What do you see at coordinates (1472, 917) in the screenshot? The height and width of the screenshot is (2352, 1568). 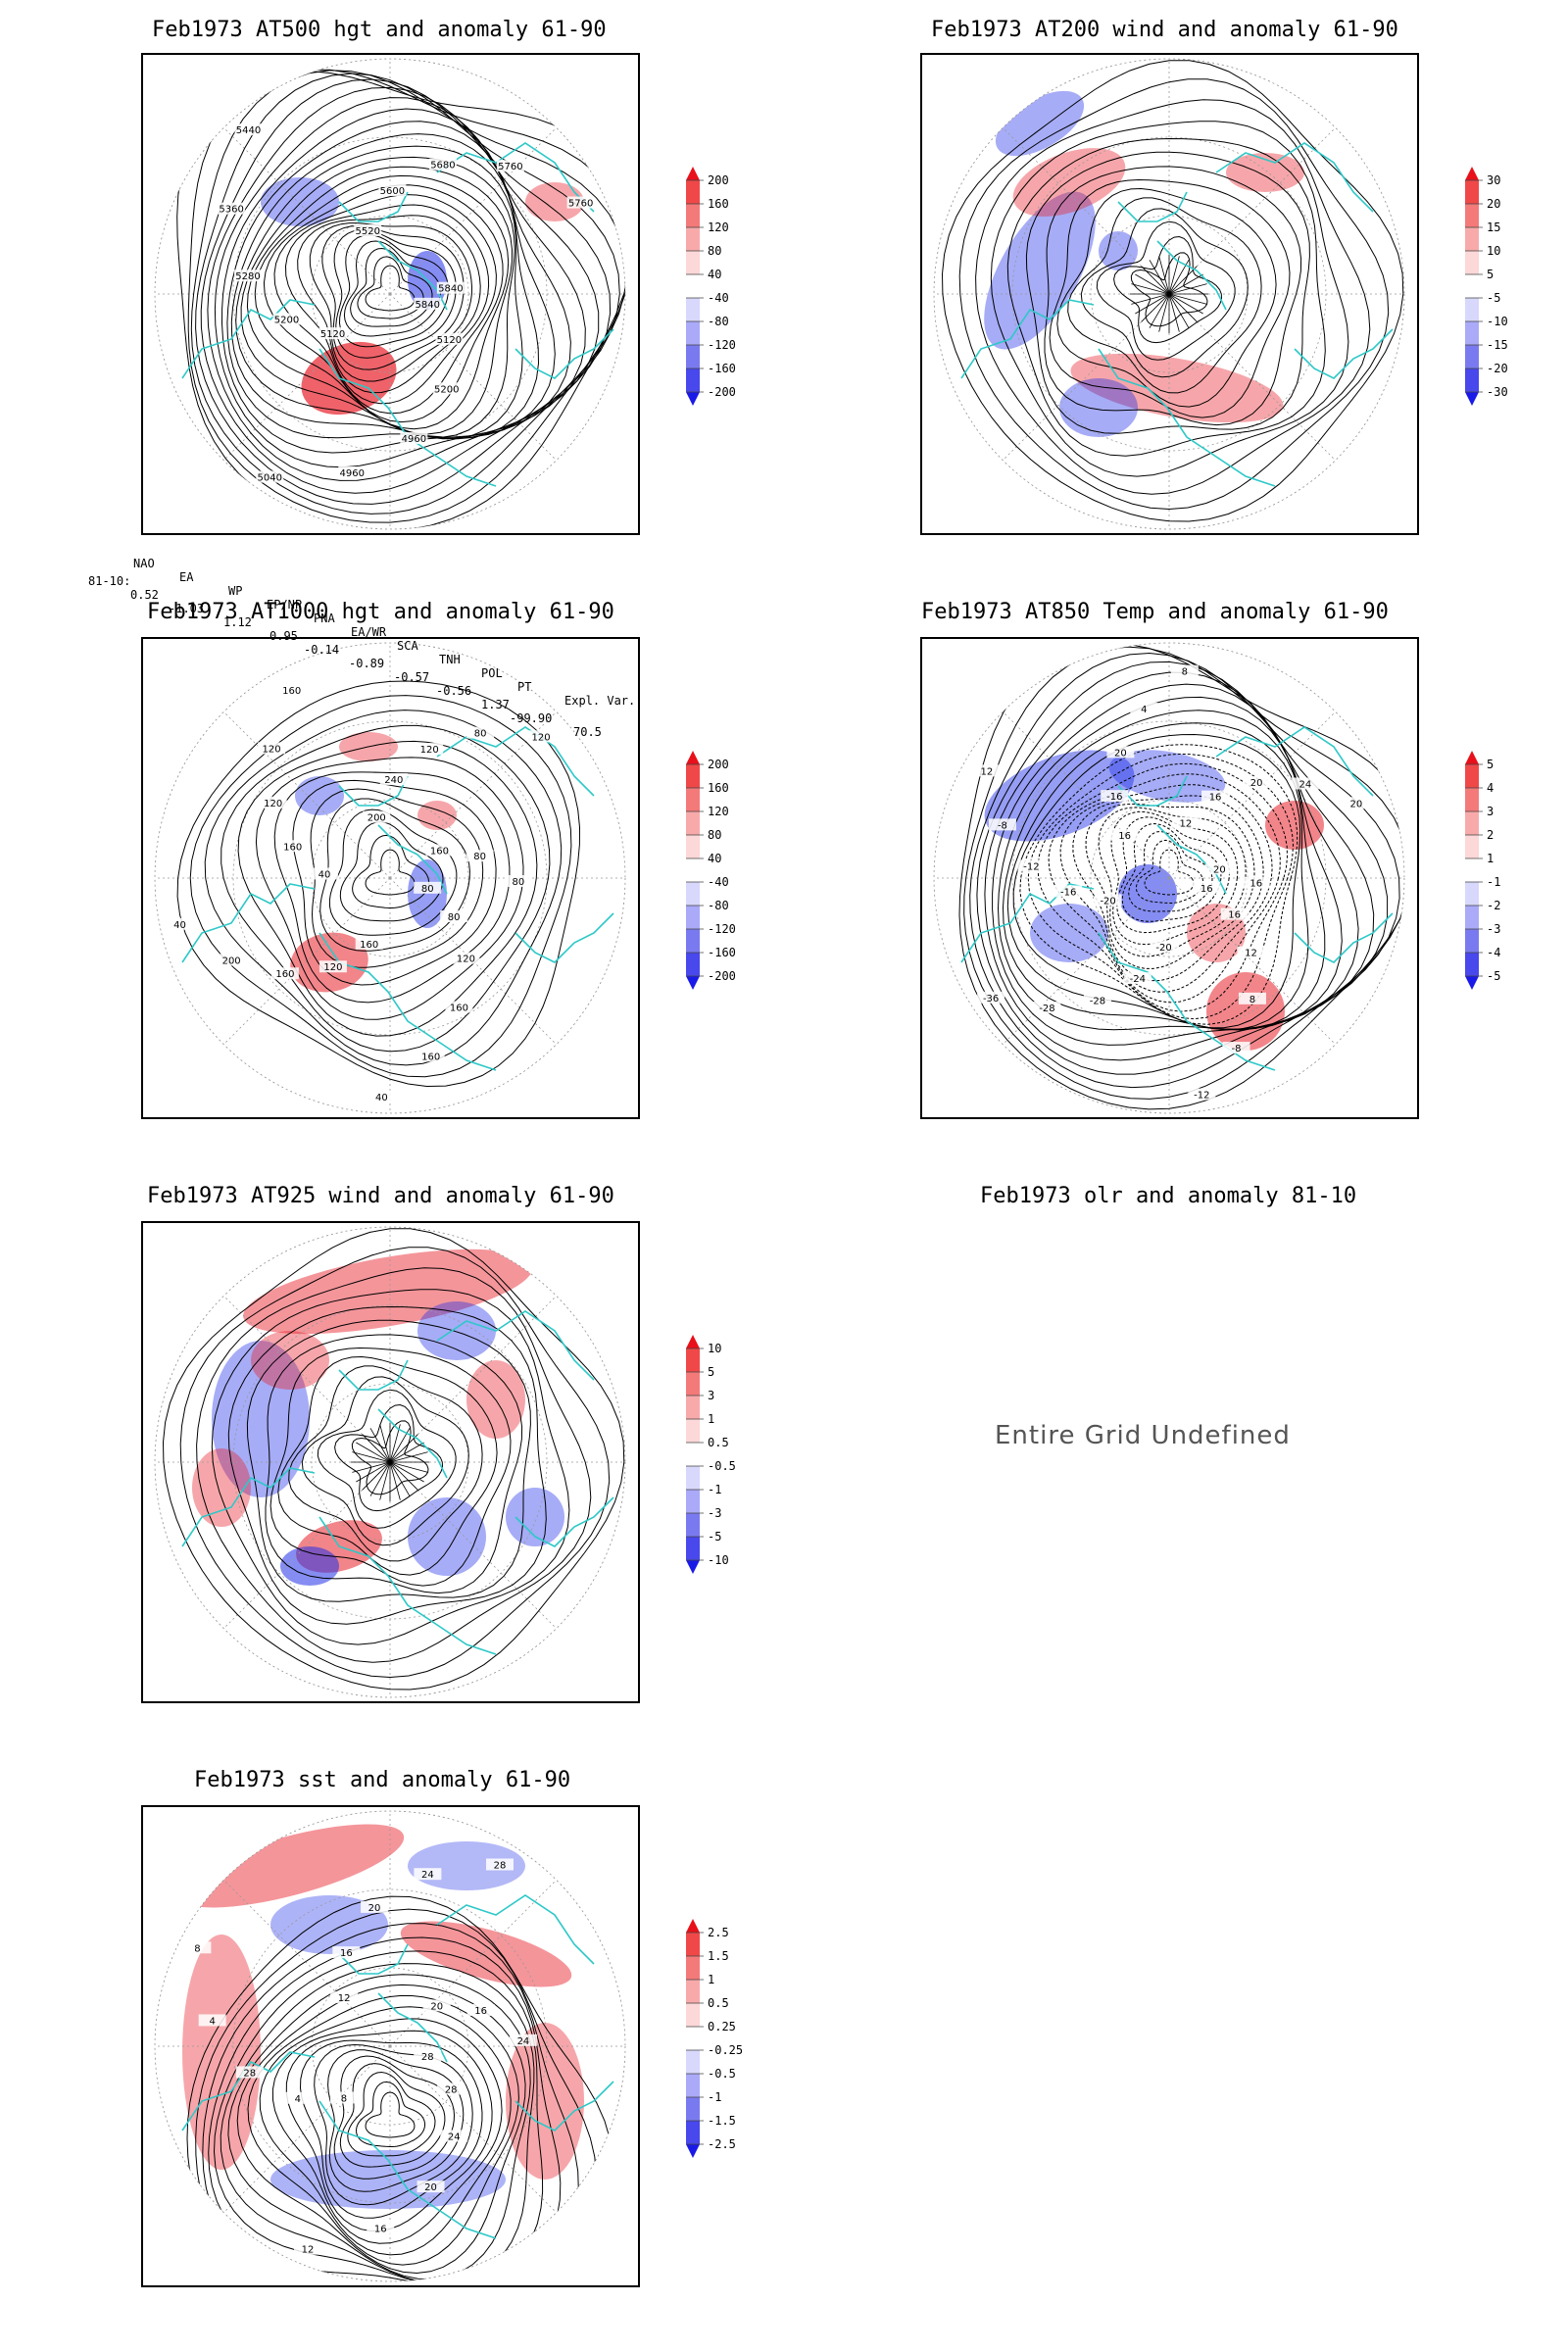 I see `colorbar-850-segment` at bounding box center [1472, 917].